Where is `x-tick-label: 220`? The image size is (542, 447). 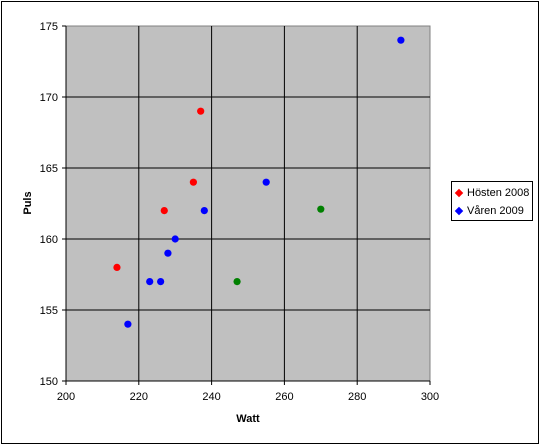 x-tick-label: 220 is located at coordinates (139, 397).